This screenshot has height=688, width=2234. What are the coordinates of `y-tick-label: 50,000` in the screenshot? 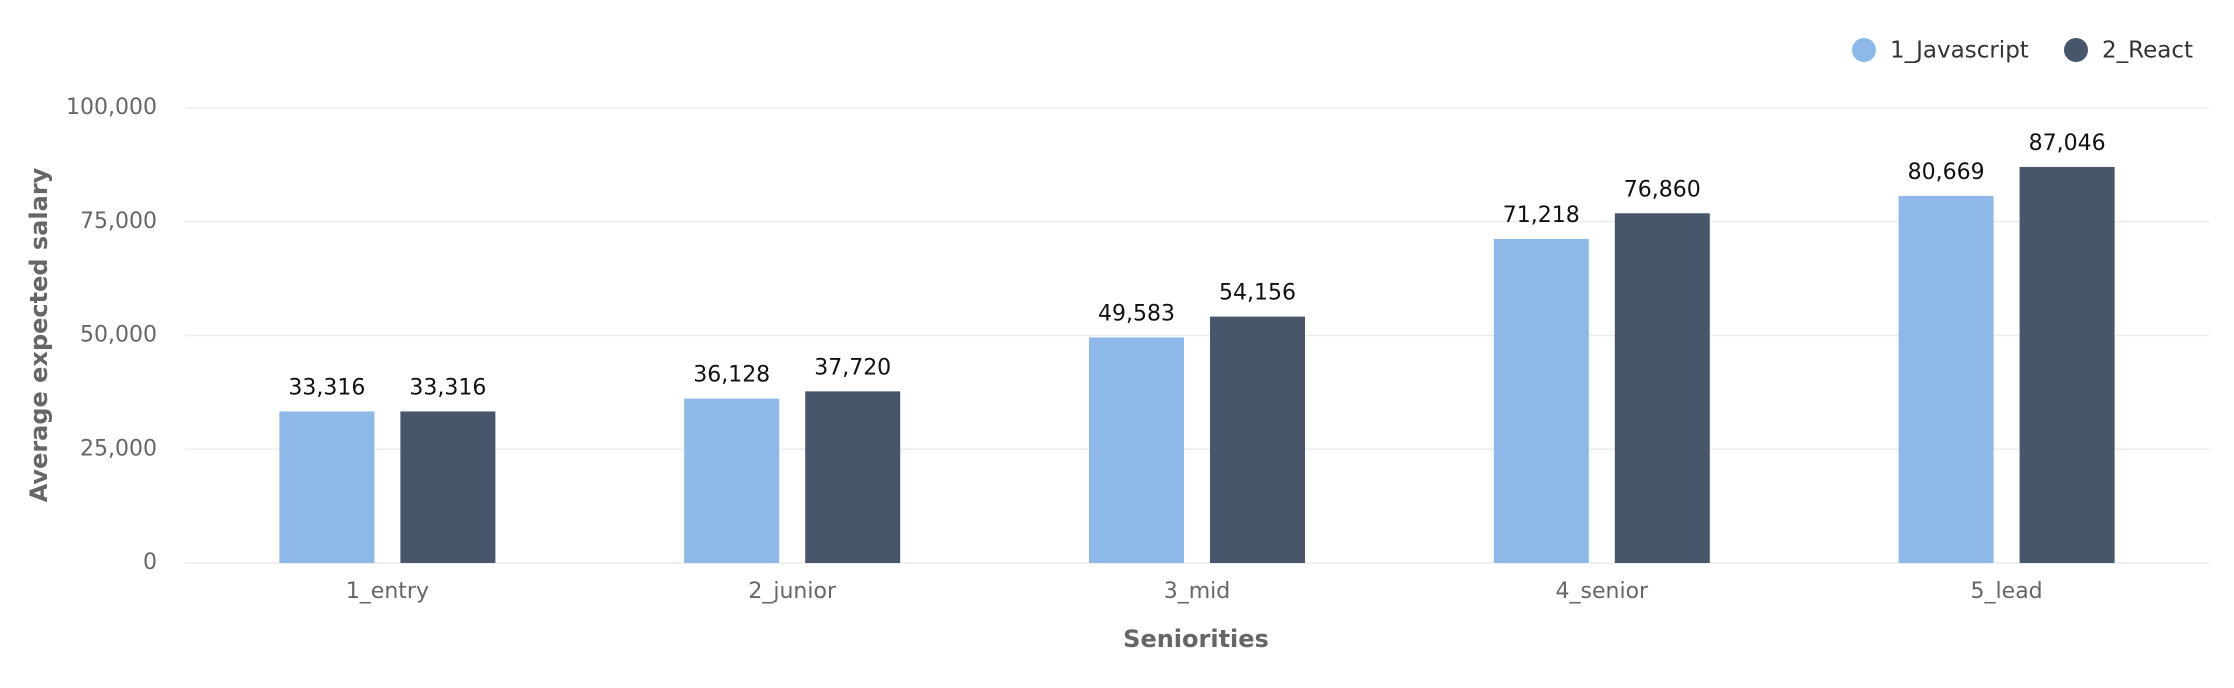 It's located at (118, 335).